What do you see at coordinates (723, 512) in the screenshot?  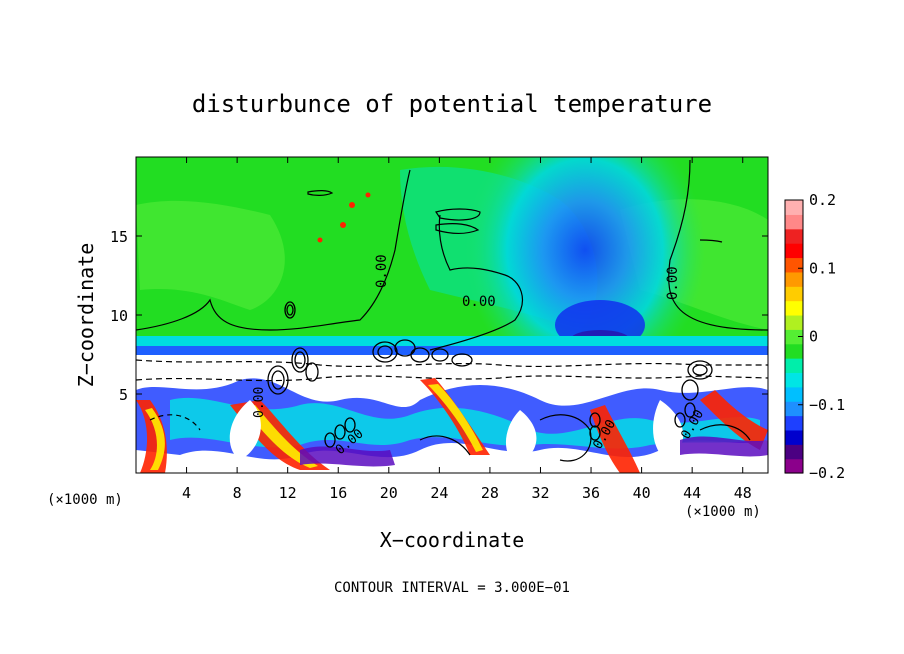 I see `x-unit-right: (×1000 m)` at bounding box center [723, 512].